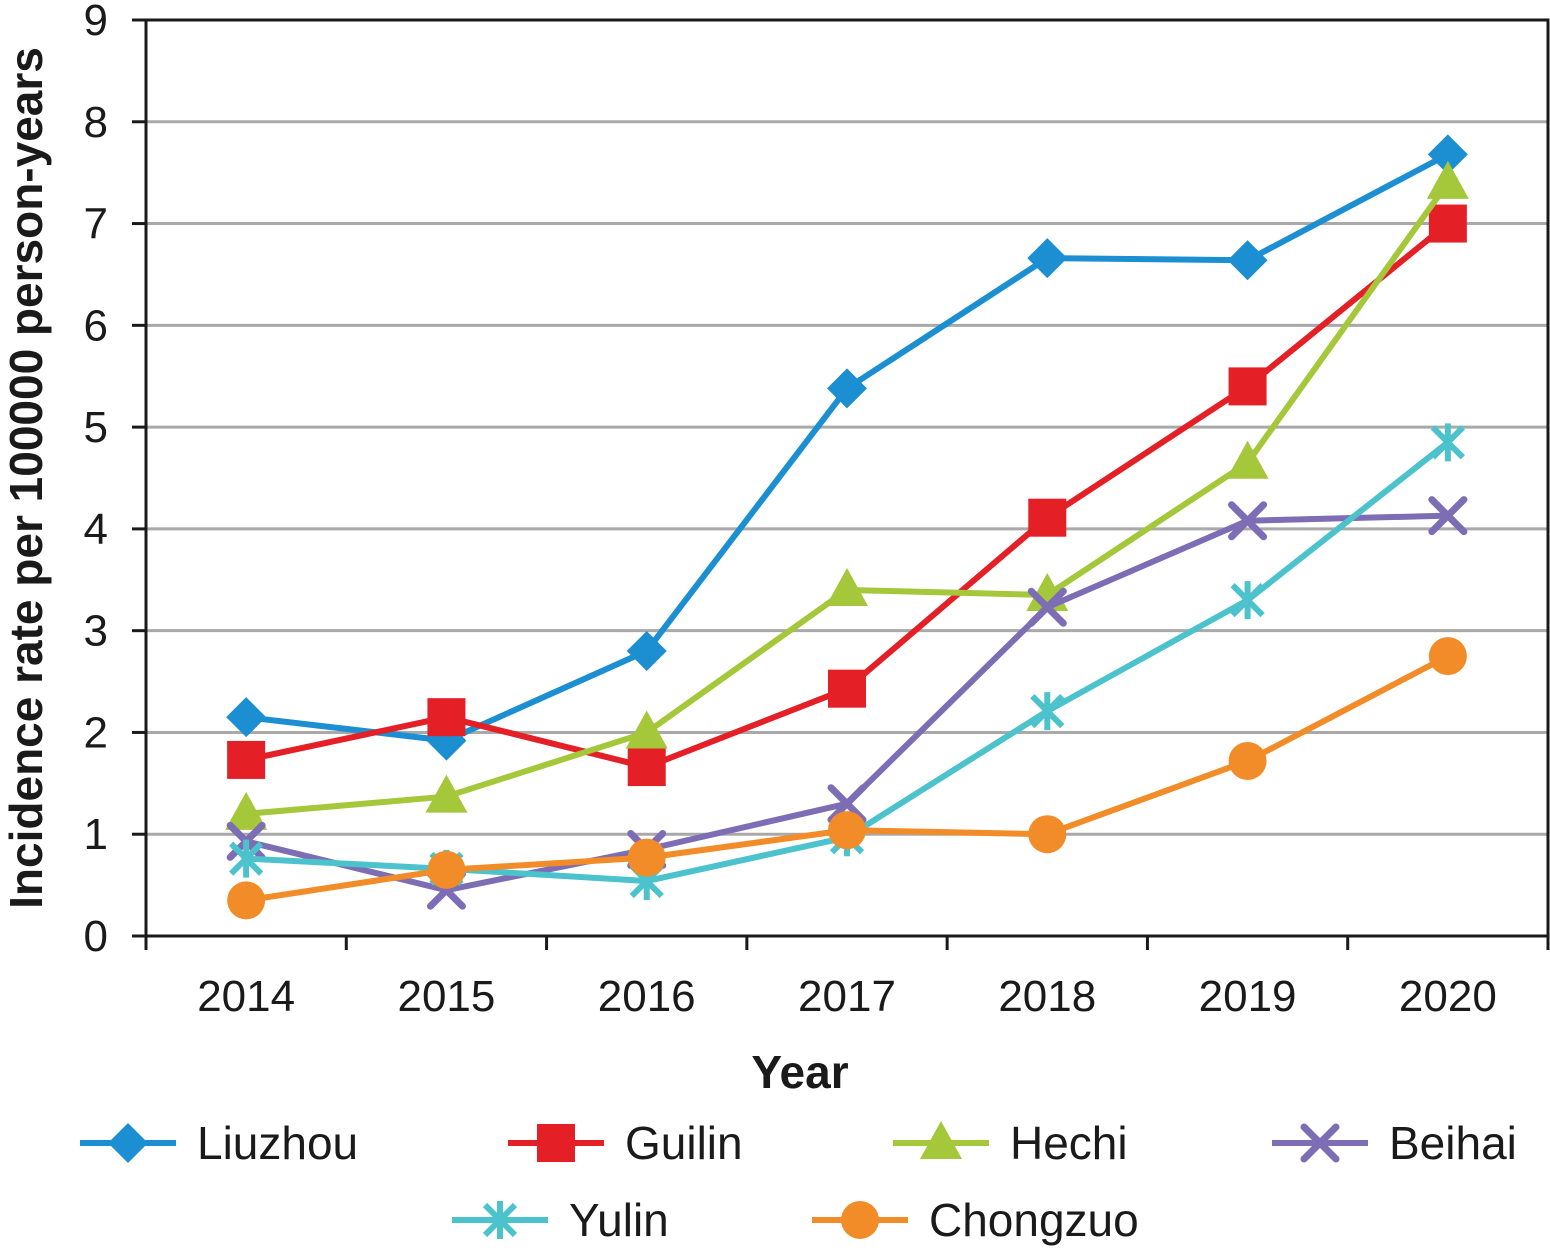 Image resolution: width=1550 pixels, height=1257 pixels. Describe the element at coordinates (96, 427) in the screenshot. I see `y-tick-label: 5` at that location.